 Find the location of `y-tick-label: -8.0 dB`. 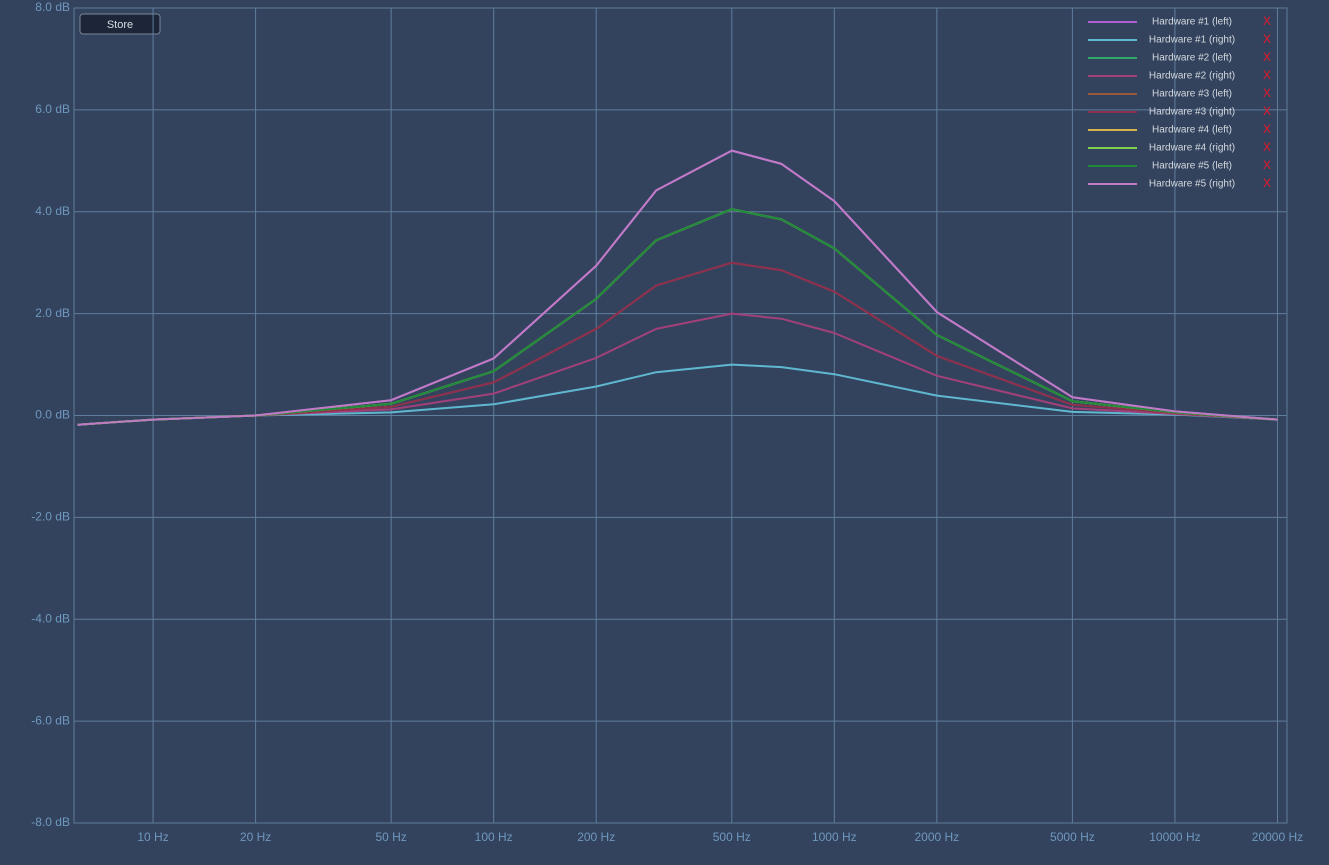

y-tick-label: -8.0 dB is located at coordinates (50, 822).